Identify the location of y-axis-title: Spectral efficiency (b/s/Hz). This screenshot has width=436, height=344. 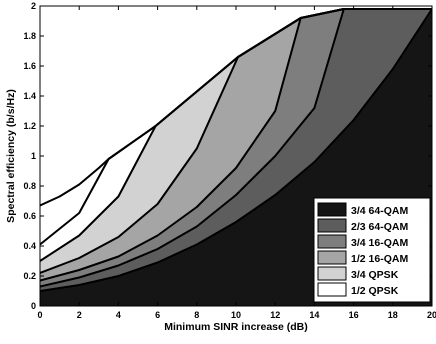
(11, 156).